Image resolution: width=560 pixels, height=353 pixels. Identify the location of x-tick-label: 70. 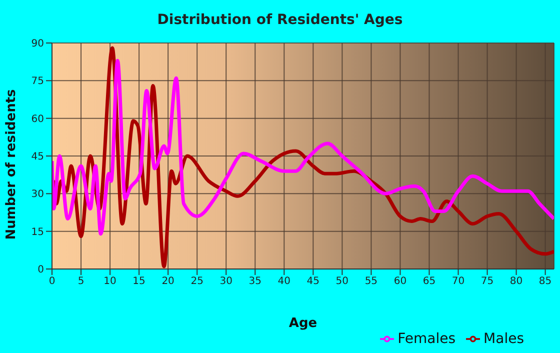
(458, 282).